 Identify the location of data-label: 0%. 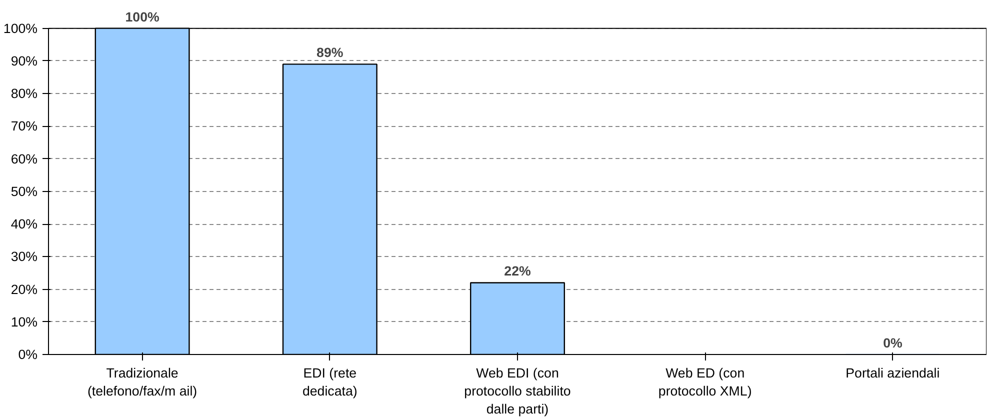
(892, 343).